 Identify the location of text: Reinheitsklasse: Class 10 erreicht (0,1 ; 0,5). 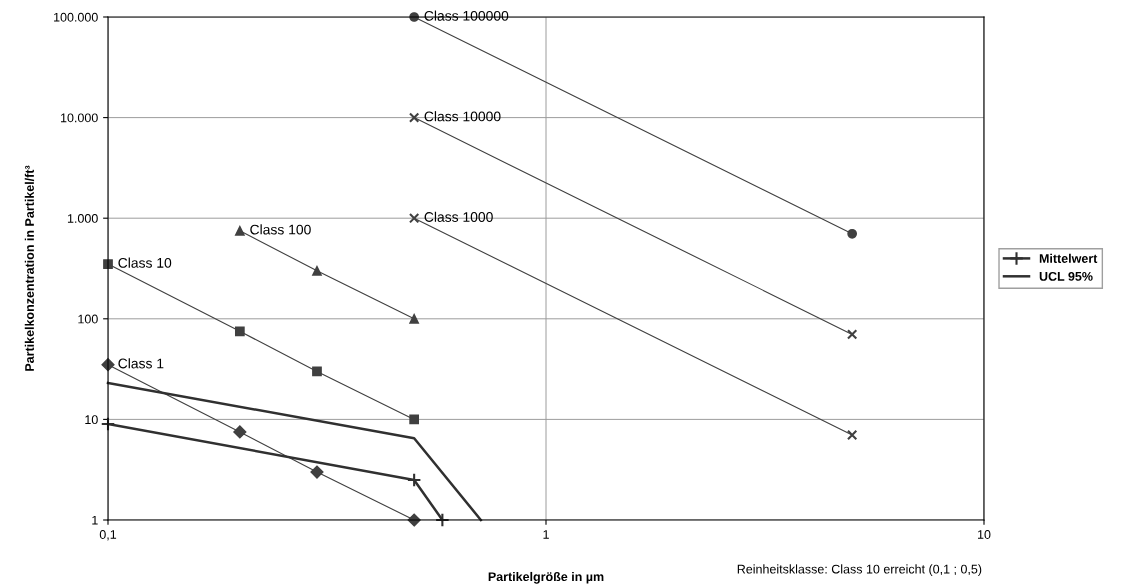
(859, 570).